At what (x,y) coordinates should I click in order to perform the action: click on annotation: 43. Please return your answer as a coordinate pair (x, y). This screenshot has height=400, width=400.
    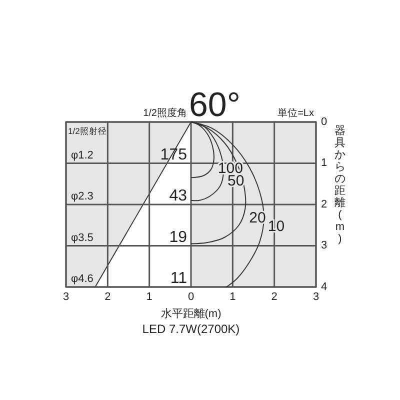
    Looking at the image, I should click on (178, 196).